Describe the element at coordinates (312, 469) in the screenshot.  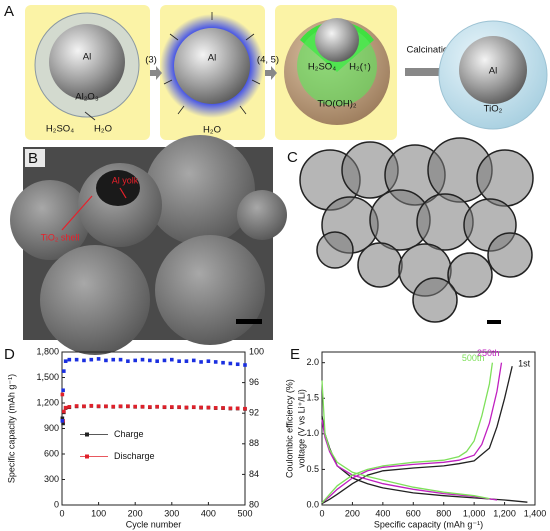
I see `y-tick-label: 0.5` at that location.